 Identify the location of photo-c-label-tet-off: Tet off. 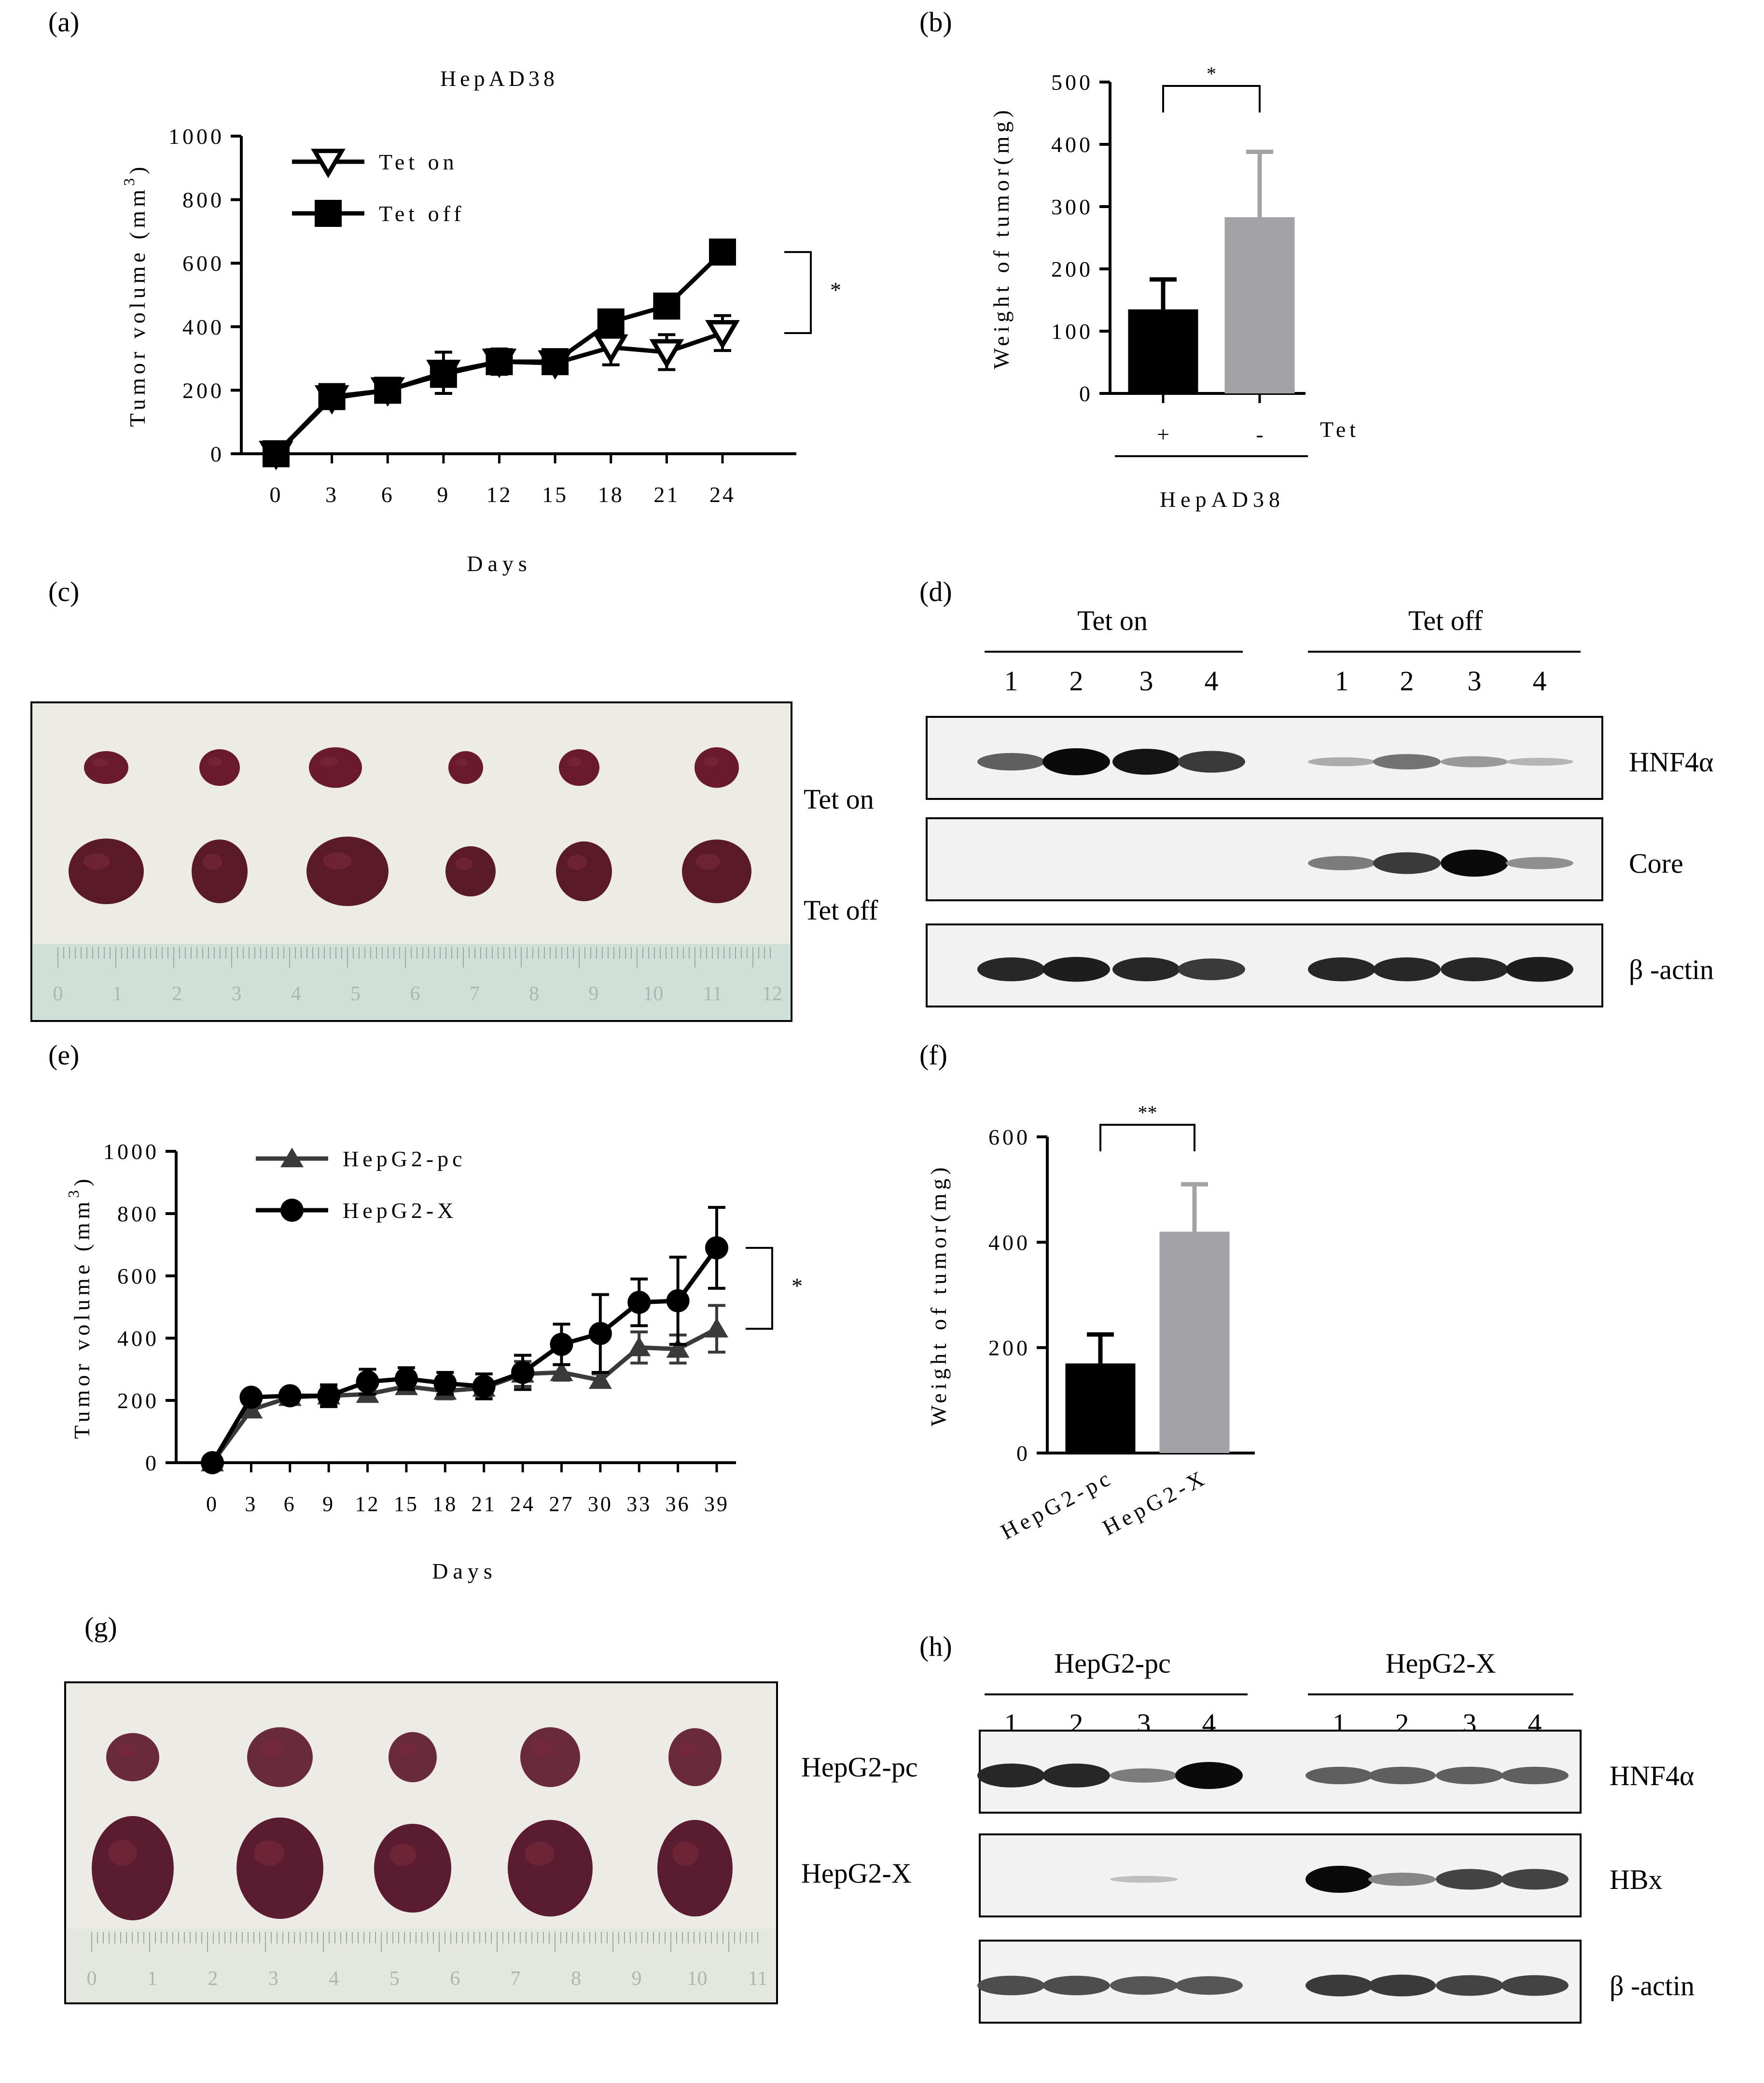
(841, 911).